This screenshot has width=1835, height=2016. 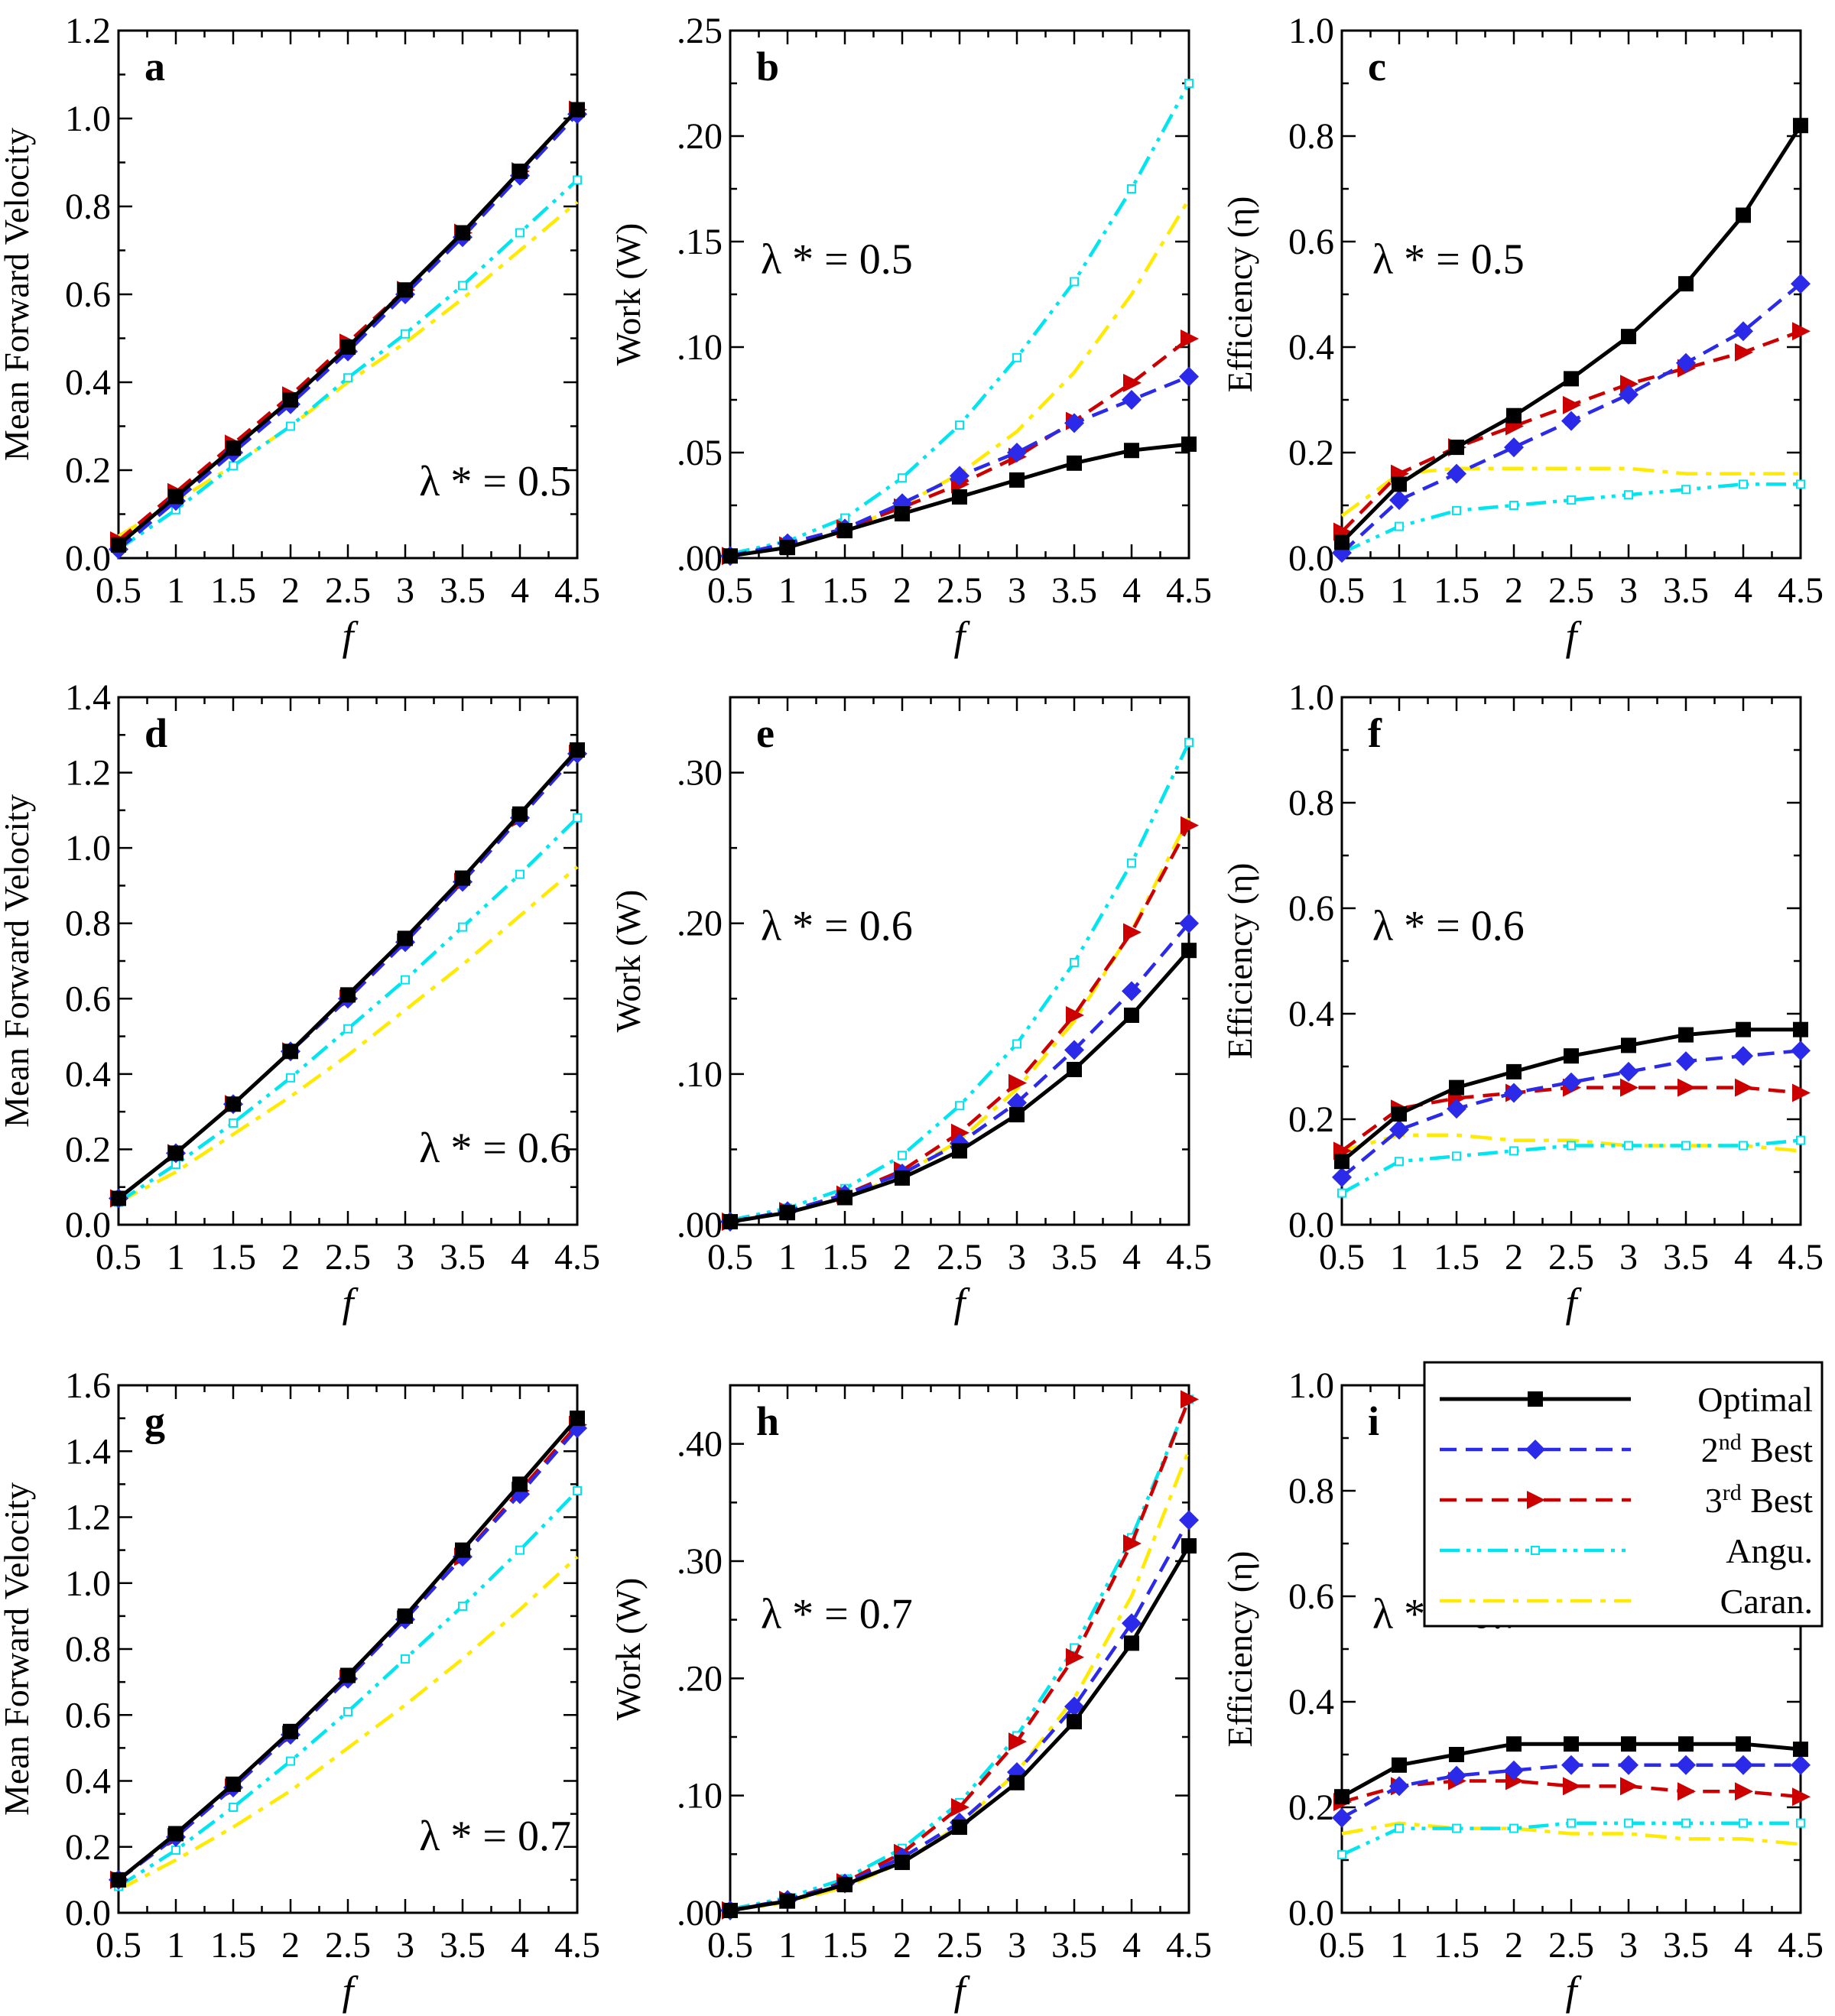 I want to click on legend-label-caran: Caran., so click(x=1766, y=1601).